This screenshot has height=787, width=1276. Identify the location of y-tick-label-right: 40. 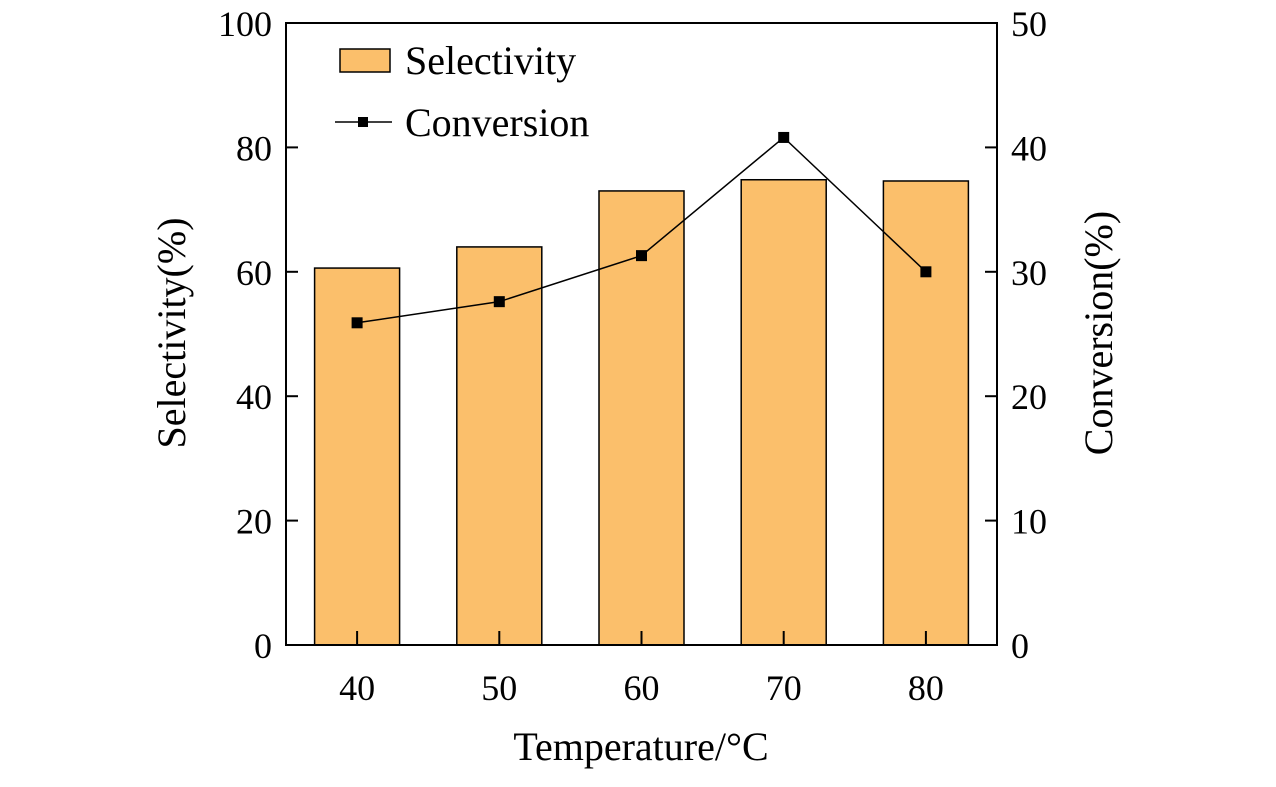
(1029, 148).